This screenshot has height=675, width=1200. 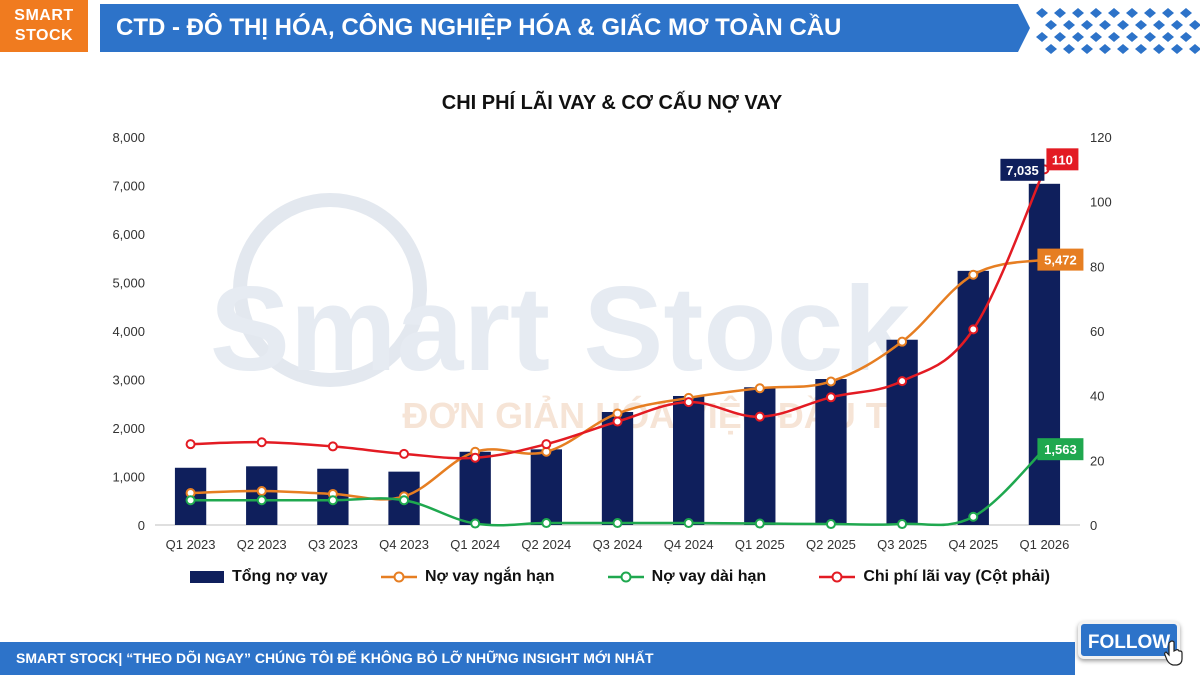 I want to click on x-tick-label: Q3 2023, so click(x=333, y=544).